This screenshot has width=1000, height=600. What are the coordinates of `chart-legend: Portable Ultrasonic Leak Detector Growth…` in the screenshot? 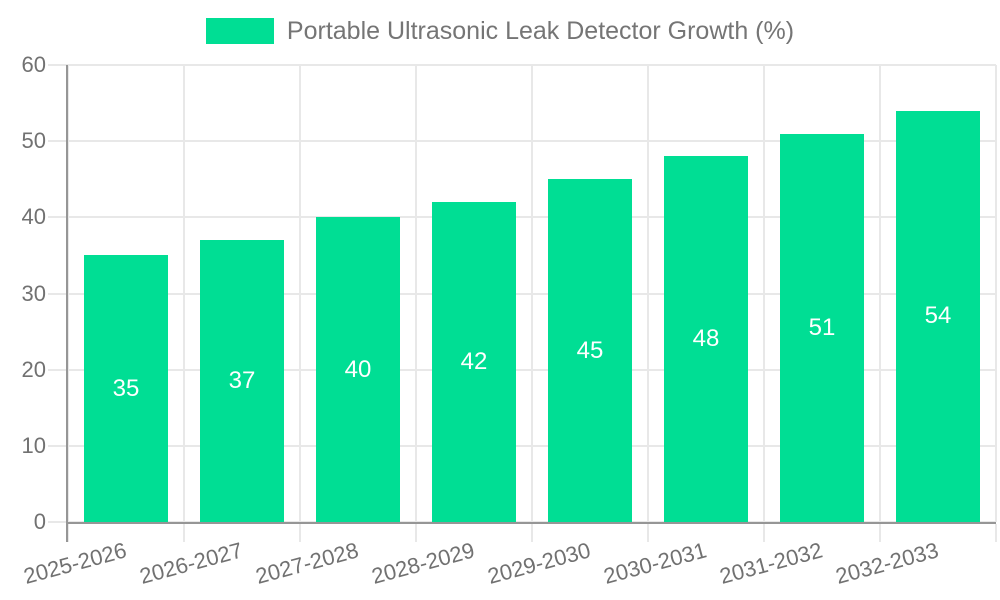 It's located at (500, 31).